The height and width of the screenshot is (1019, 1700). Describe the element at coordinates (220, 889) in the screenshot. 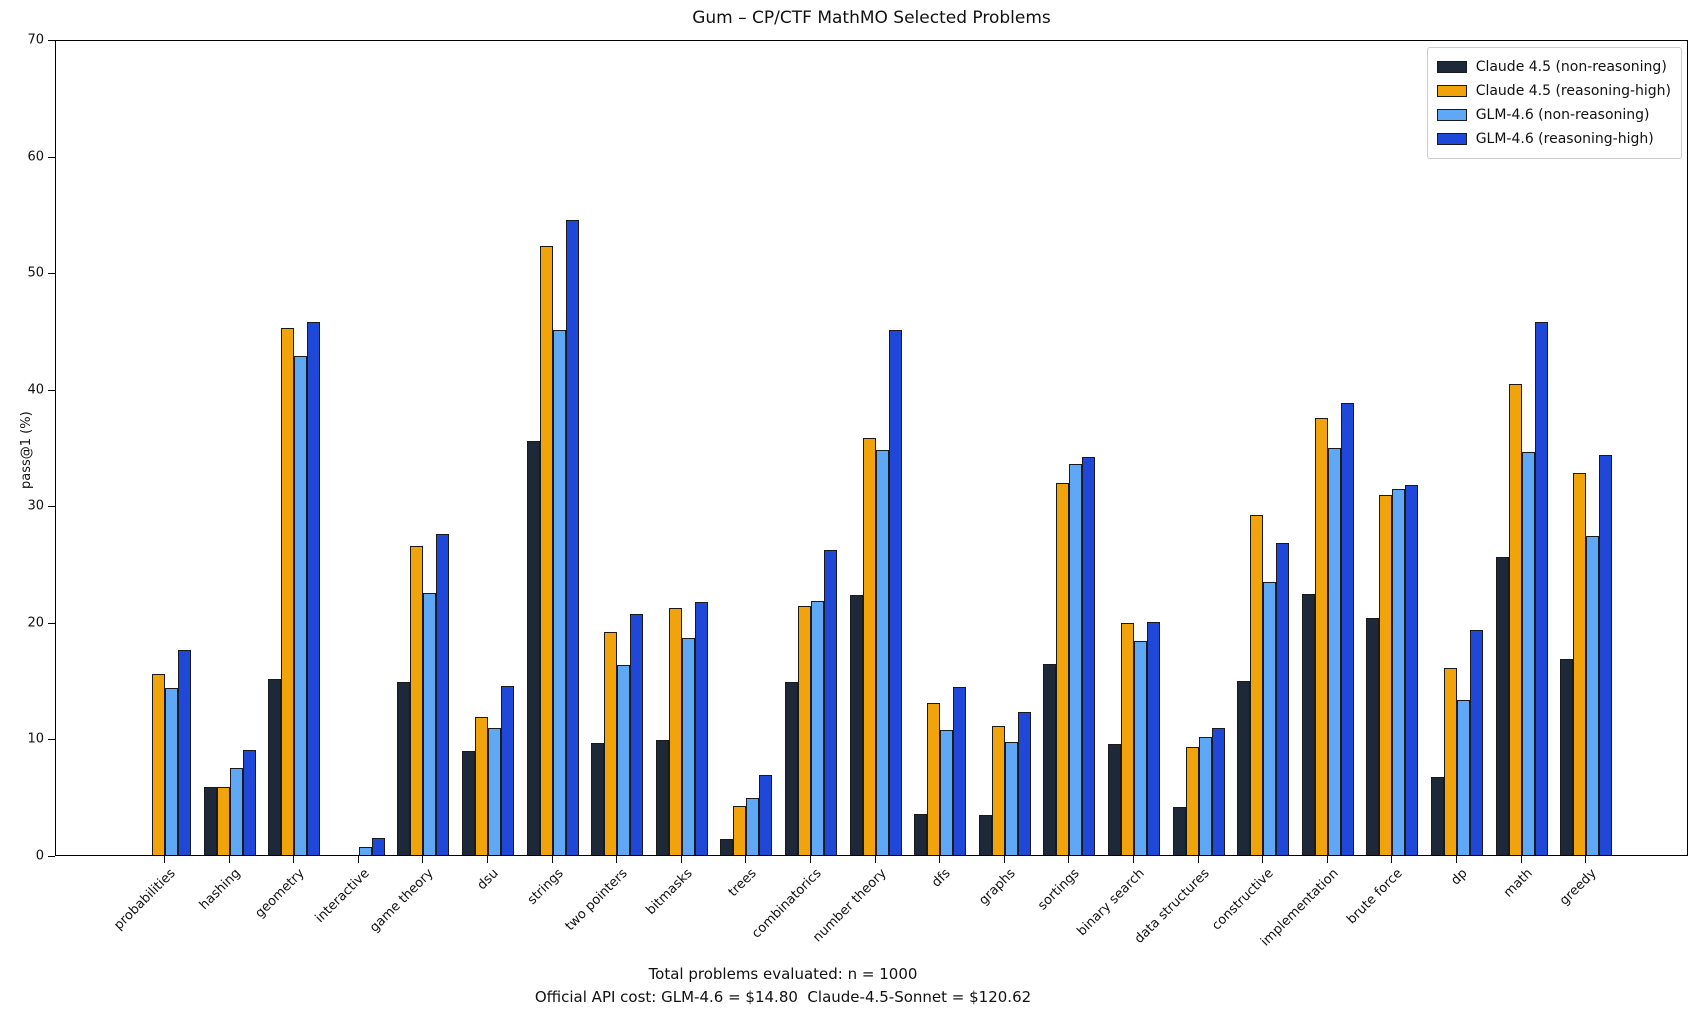

I see `x-category-label: hashing` at that location.